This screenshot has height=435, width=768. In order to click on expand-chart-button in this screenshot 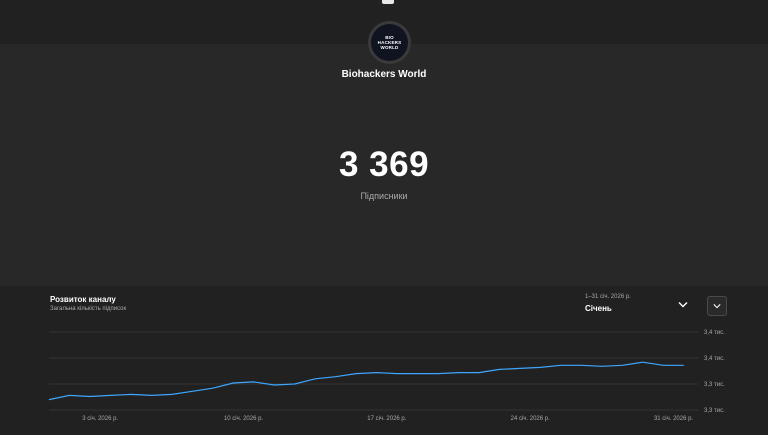, I will do `click(717, 306)`.